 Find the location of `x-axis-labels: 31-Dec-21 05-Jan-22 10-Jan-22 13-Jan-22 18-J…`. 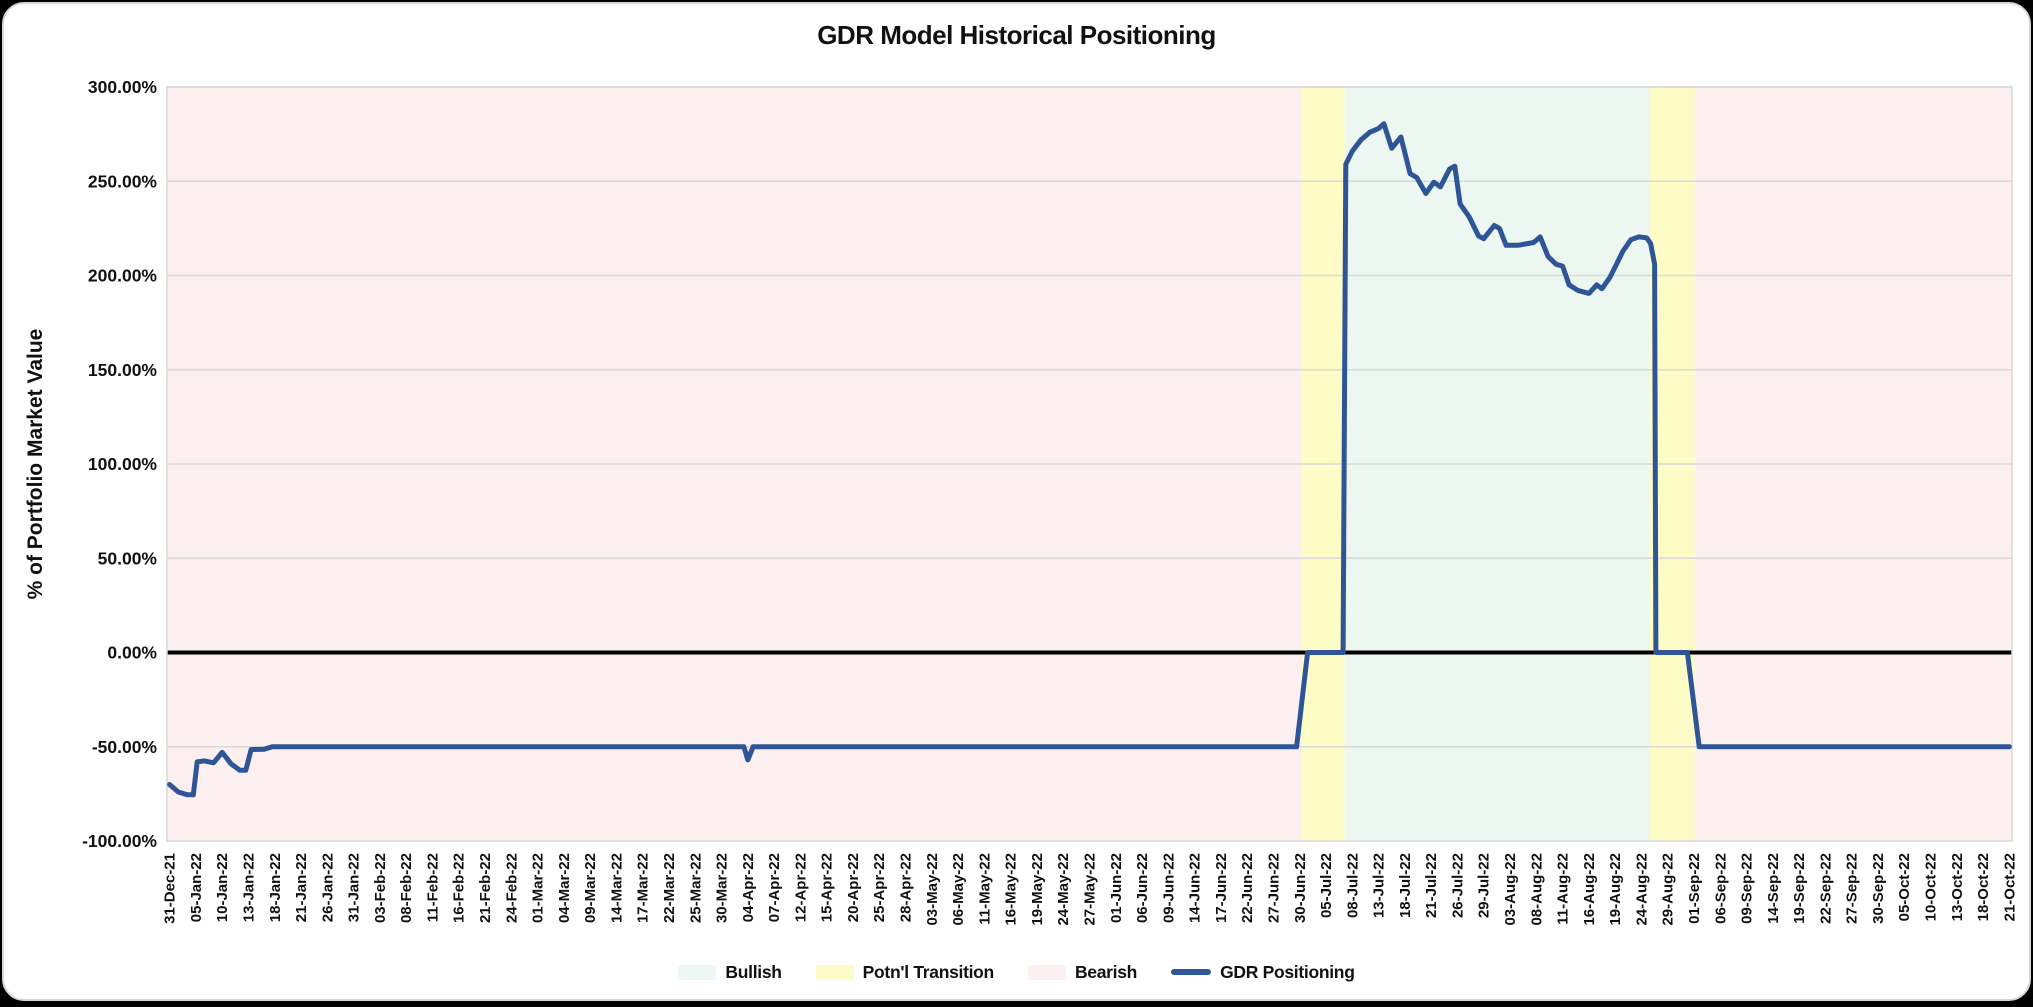

x-axis-labels: 31-Dec-21 05-Jan-22 10-Jan-22 13-Jan-22 18-J… is located at coordinates (1090, 889).